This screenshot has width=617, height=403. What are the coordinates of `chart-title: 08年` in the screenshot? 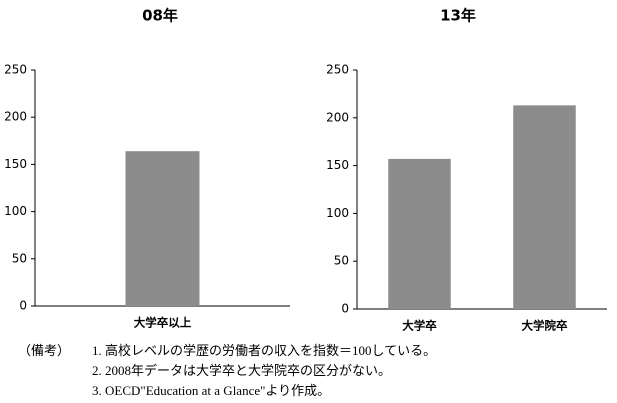 It's located at (160, 16).